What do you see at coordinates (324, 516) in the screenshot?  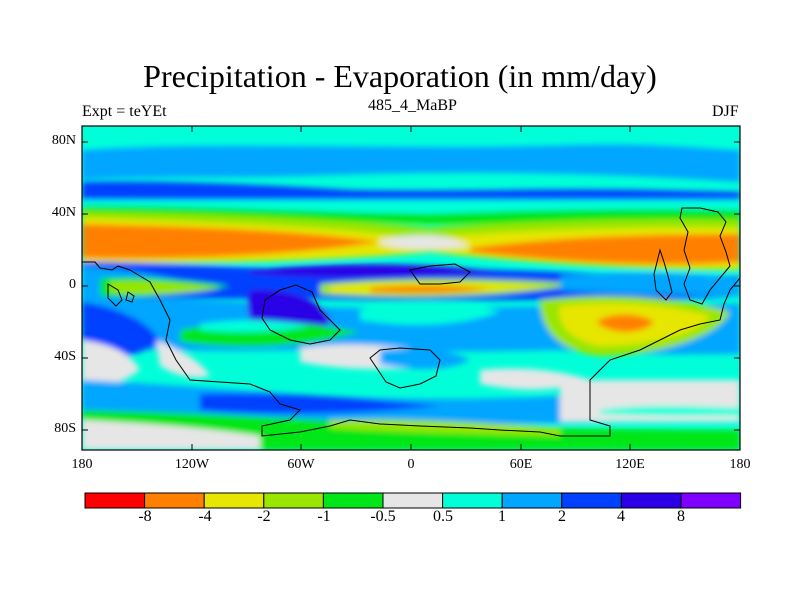 I see `colorbar-label: -1` at bounding box center [324, 516].